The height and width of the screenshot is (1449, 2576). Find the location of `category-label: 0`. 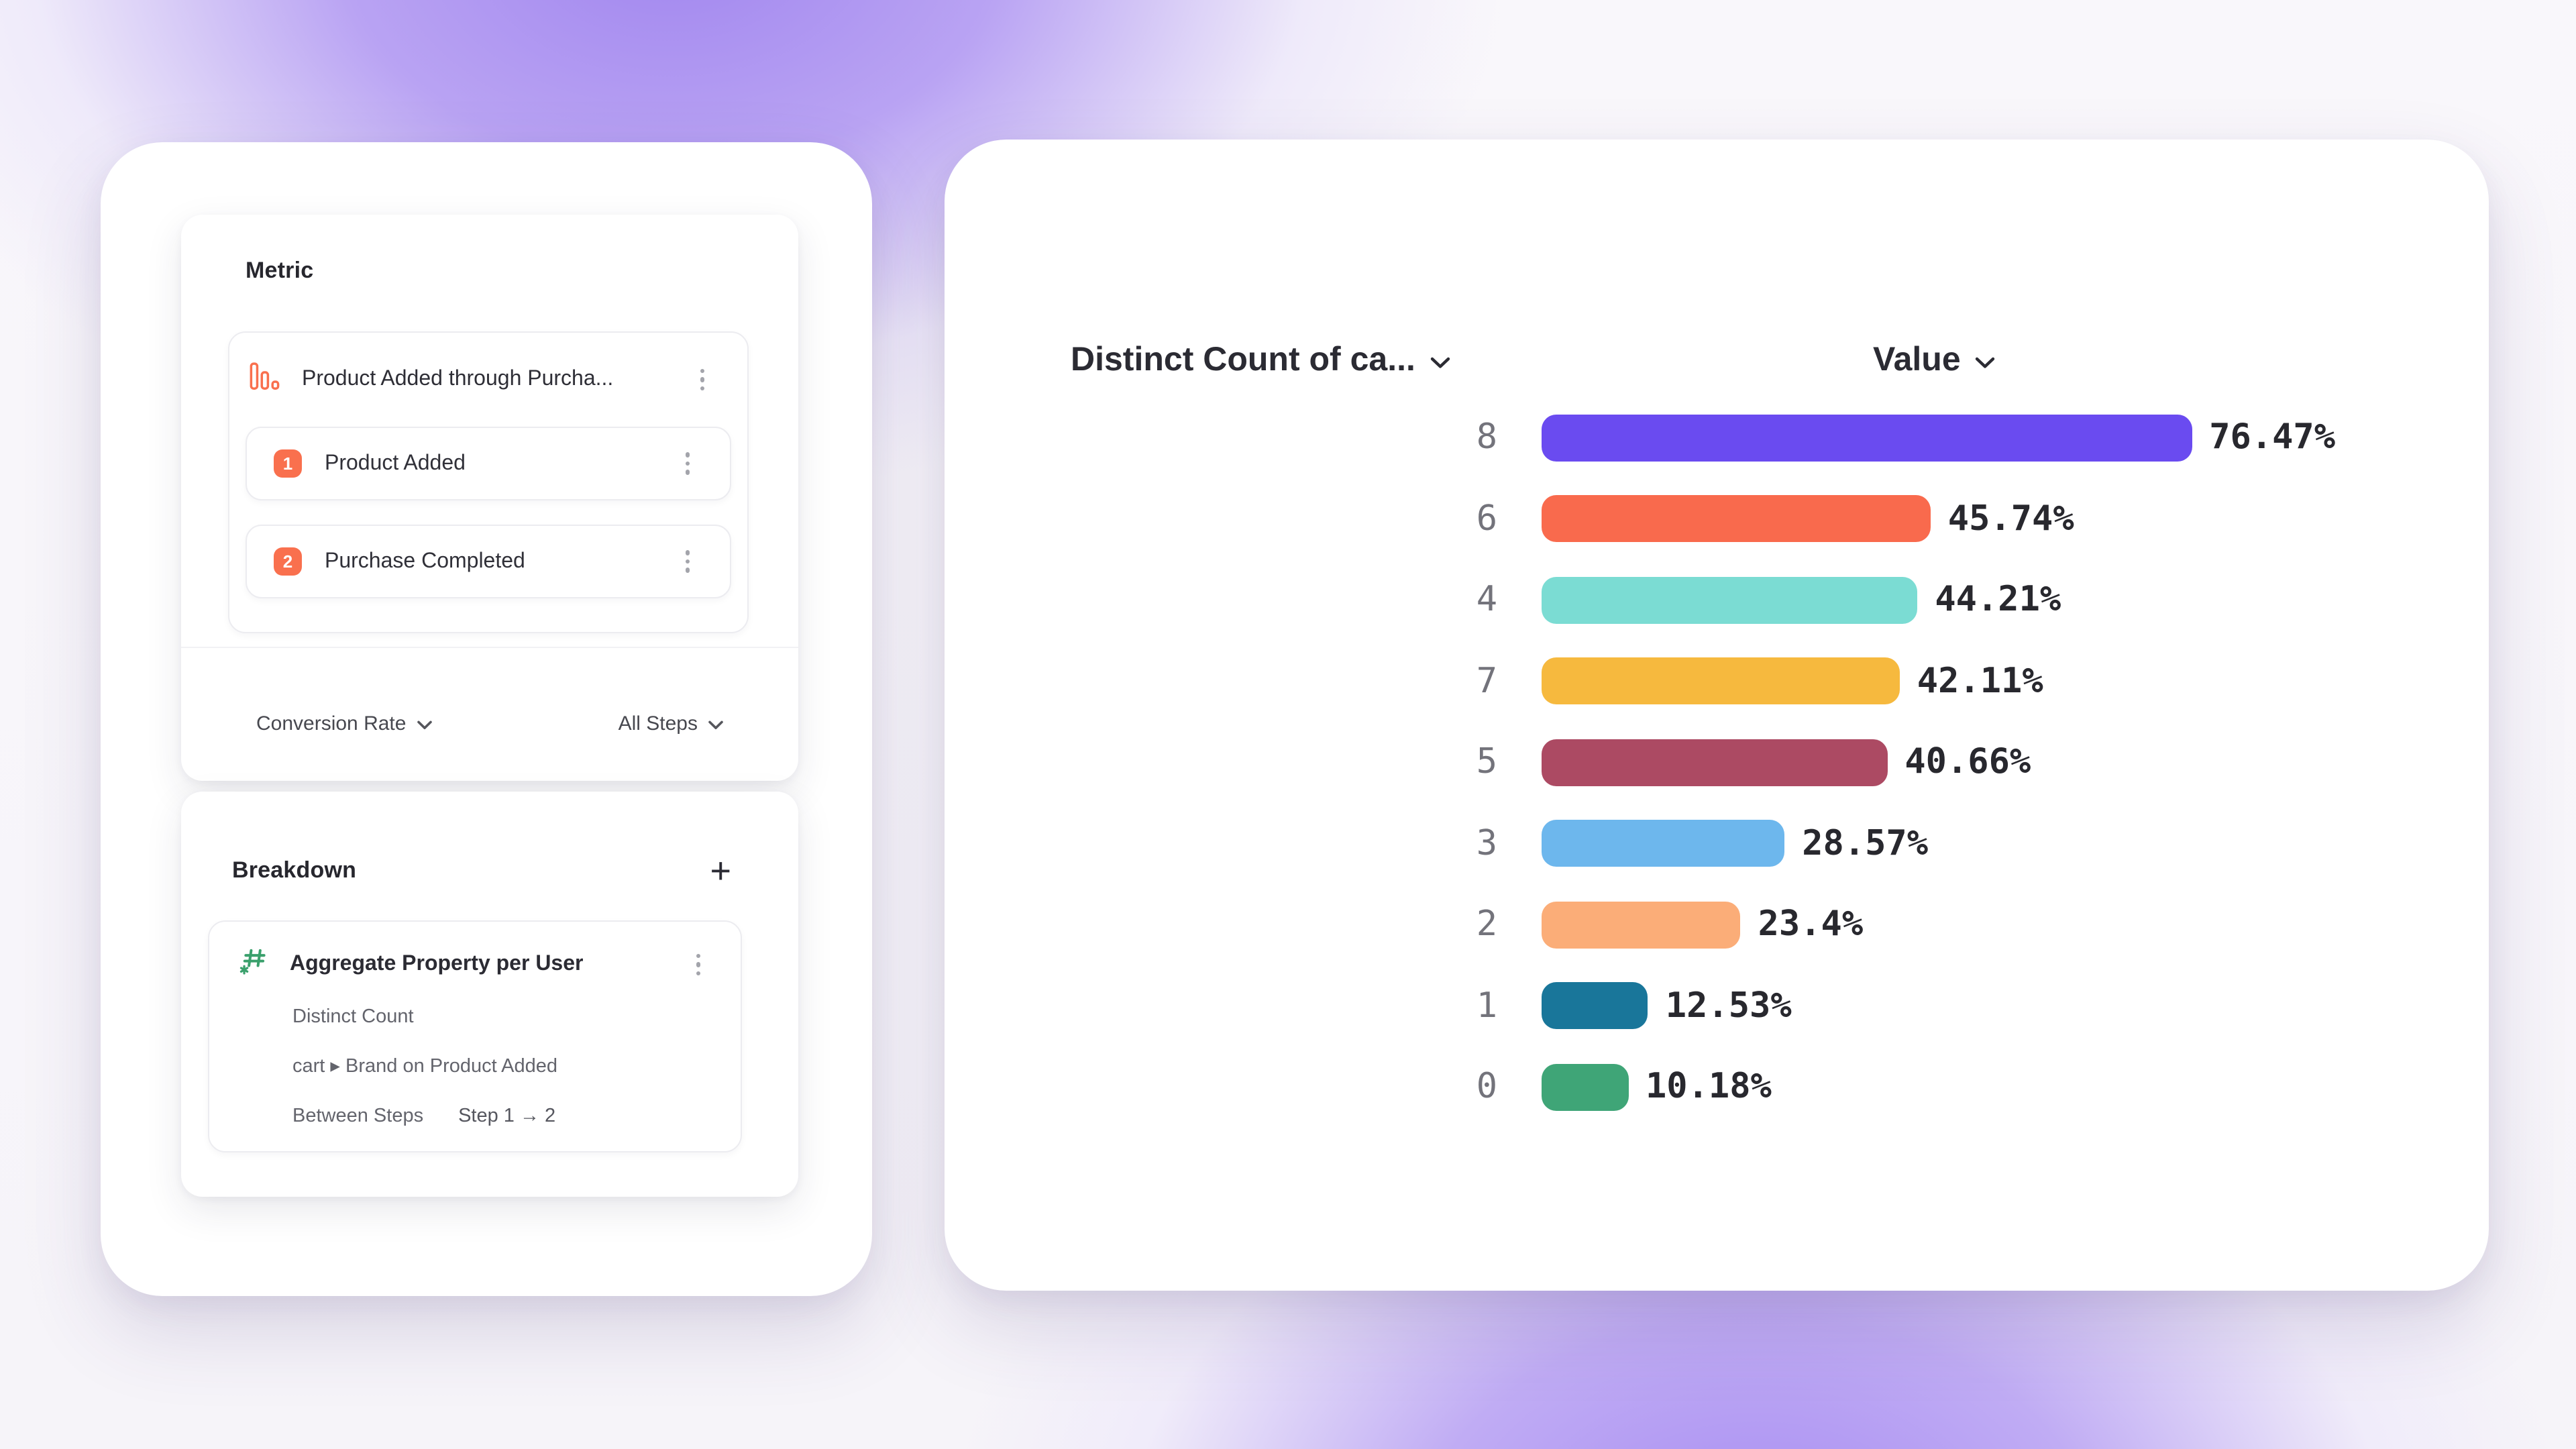

category-label: 0 is located at coordinates (1486, 1087).